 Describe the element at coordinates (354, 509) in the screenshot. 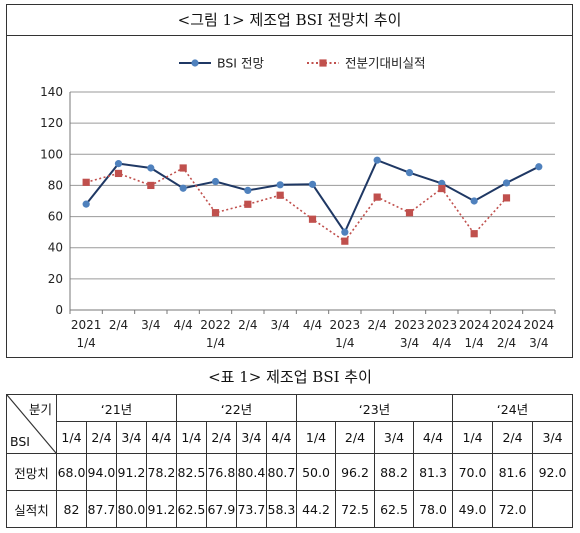

I see `table-cell: 72.5` at that location.